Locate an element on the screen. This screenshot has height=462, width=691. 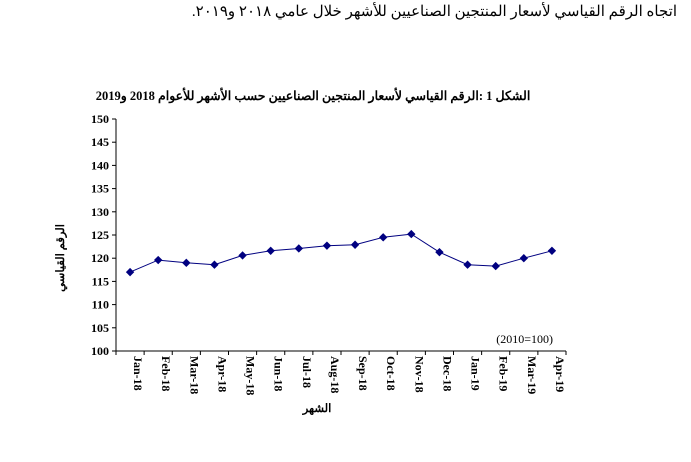
x-tick-label: May-18 is located at coordinates (251, 375).